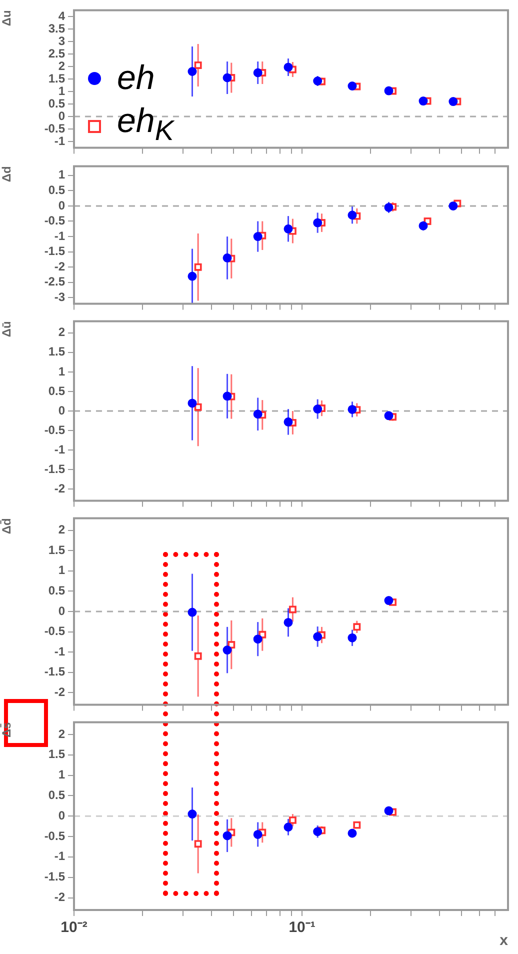 The image size is (518, 954). I want to click on y-tick-label: 2.5, so click(57, 53).